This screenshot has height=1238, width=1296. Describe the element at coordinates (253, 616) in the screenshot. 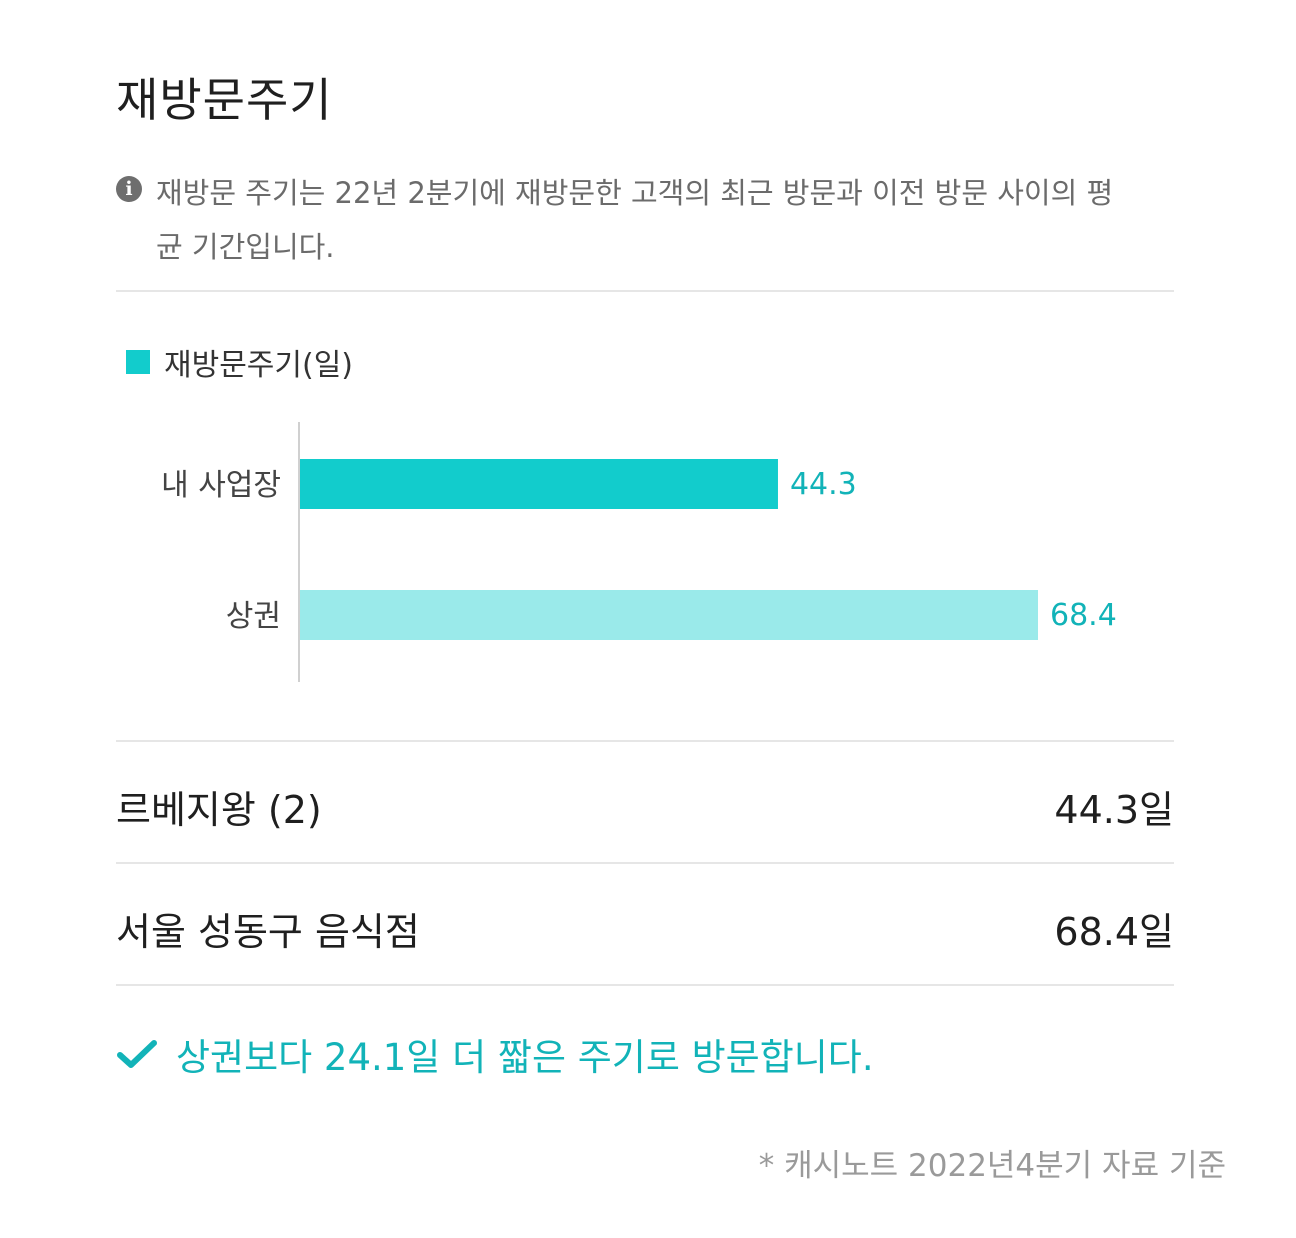

I see `category-label: 상권` at that location.